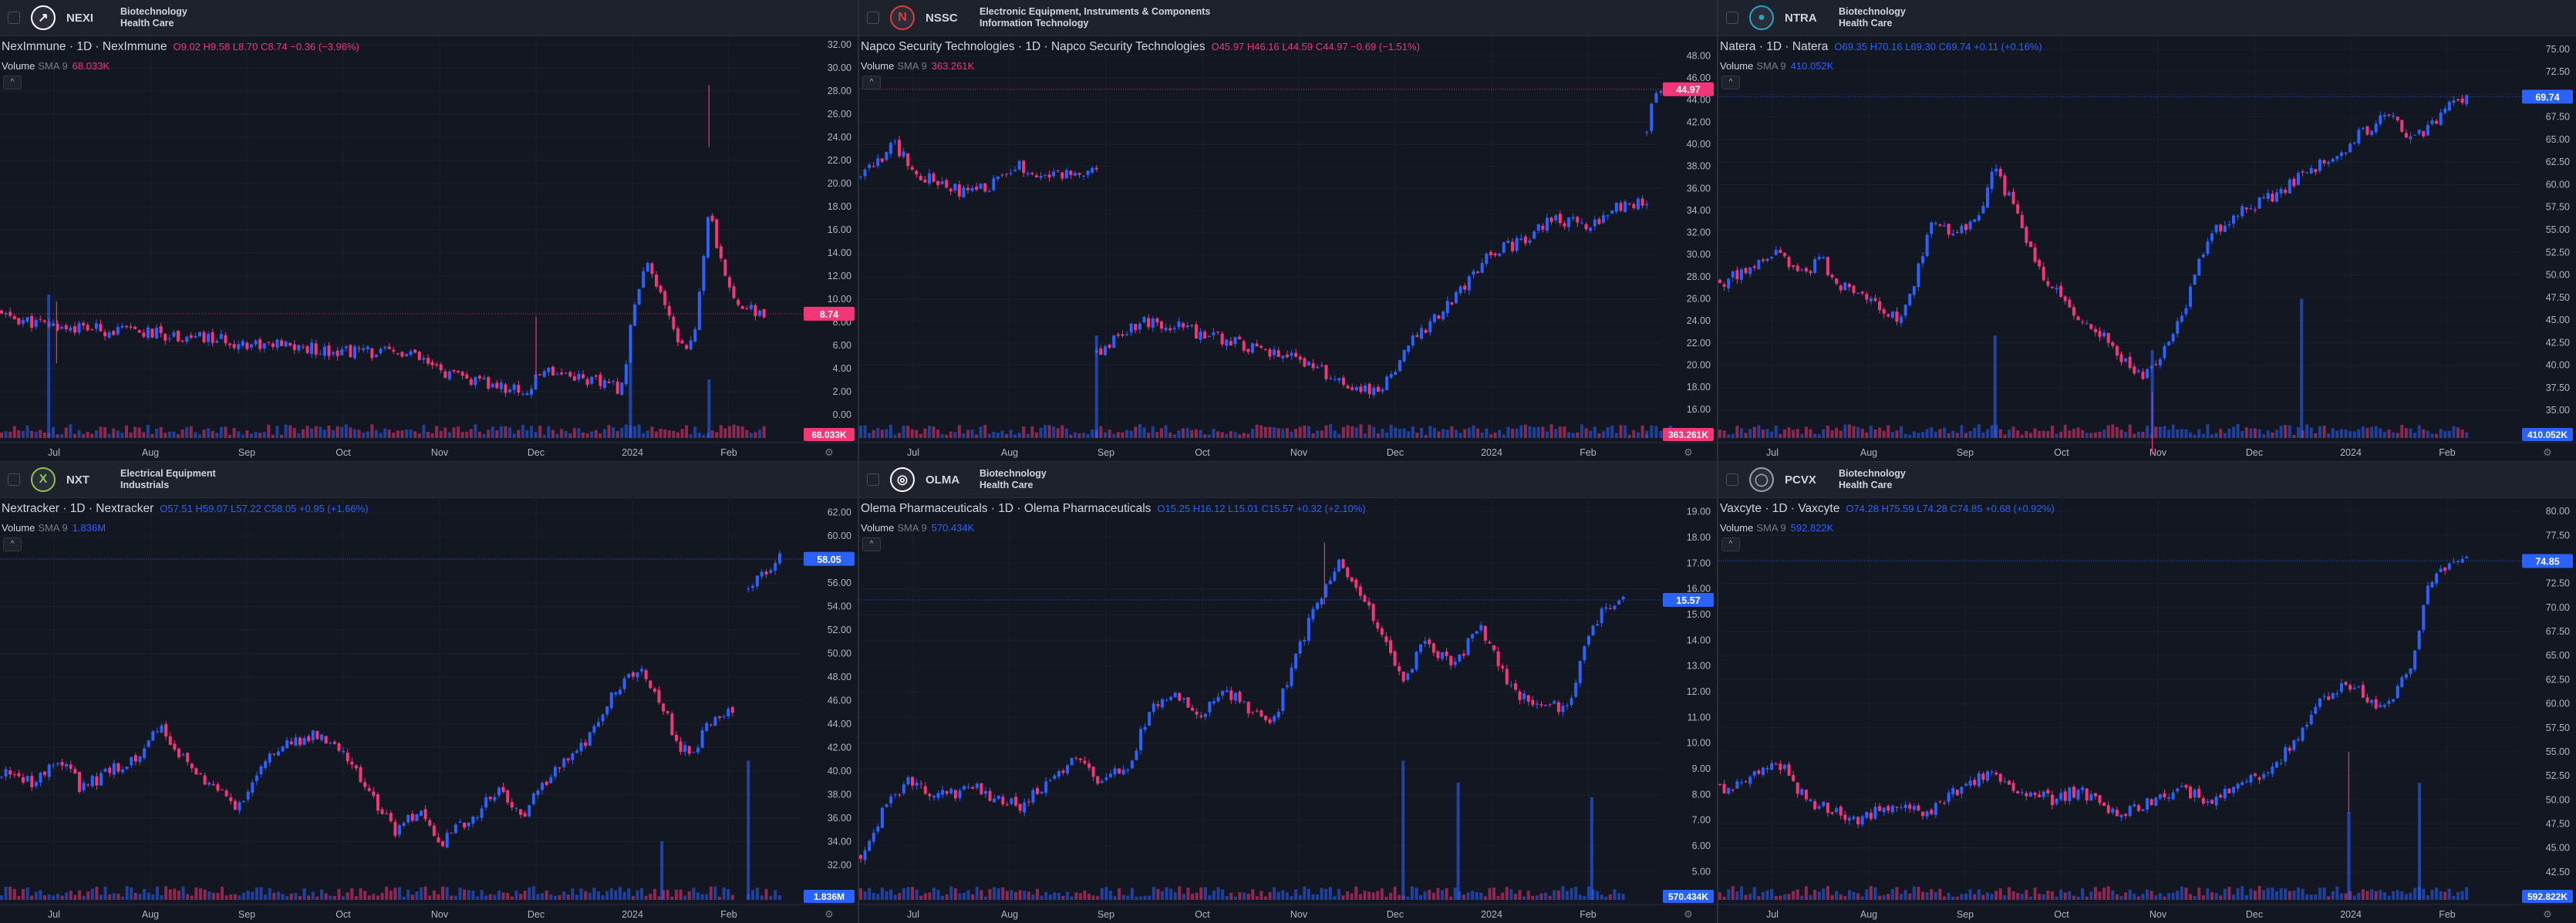  I want to click on symbol-ticker: NSSC, so click(942, 18).